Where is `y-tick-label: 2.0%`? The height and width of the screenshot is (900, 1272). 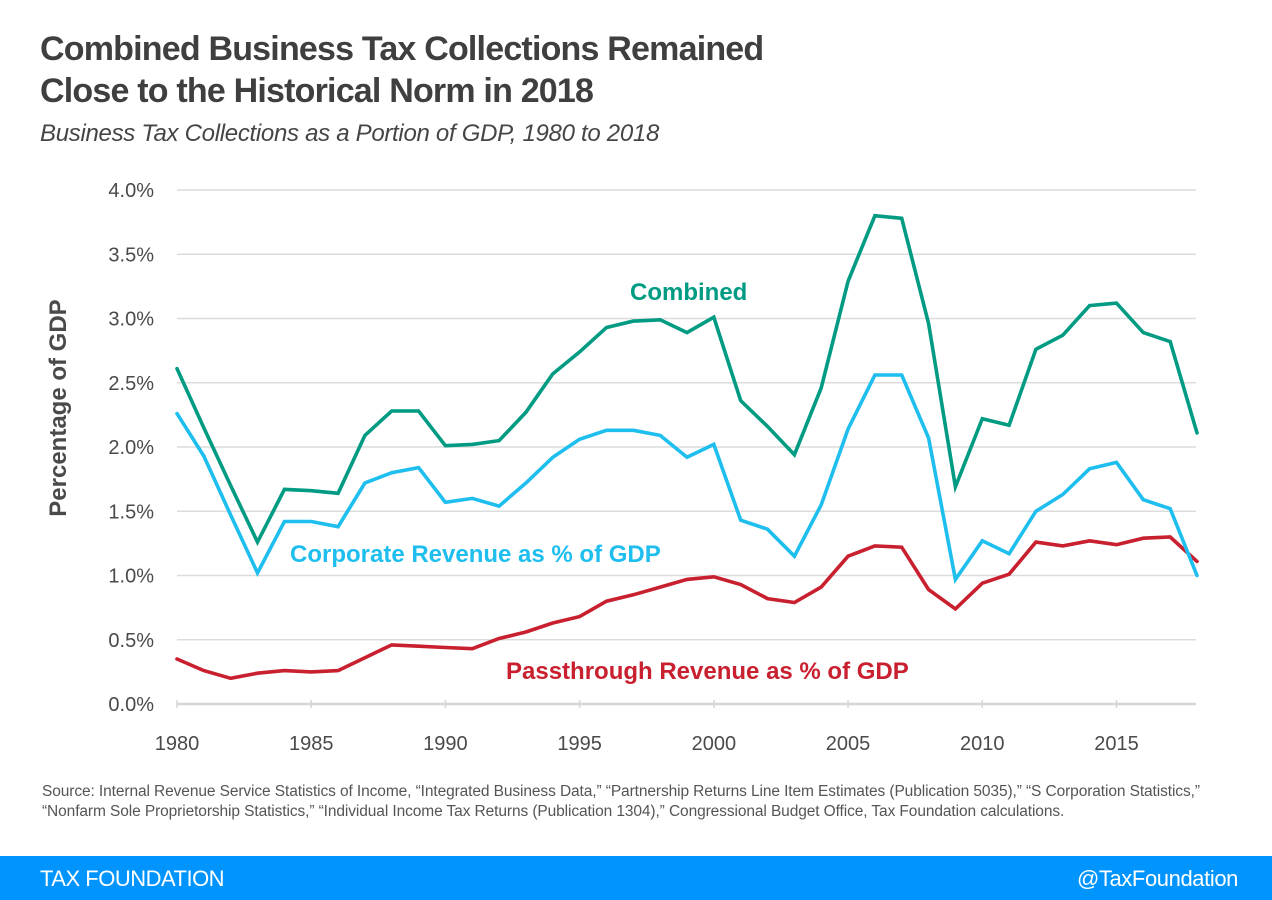 y-tick-label: 2.0% is located at coordinates (131, 448).